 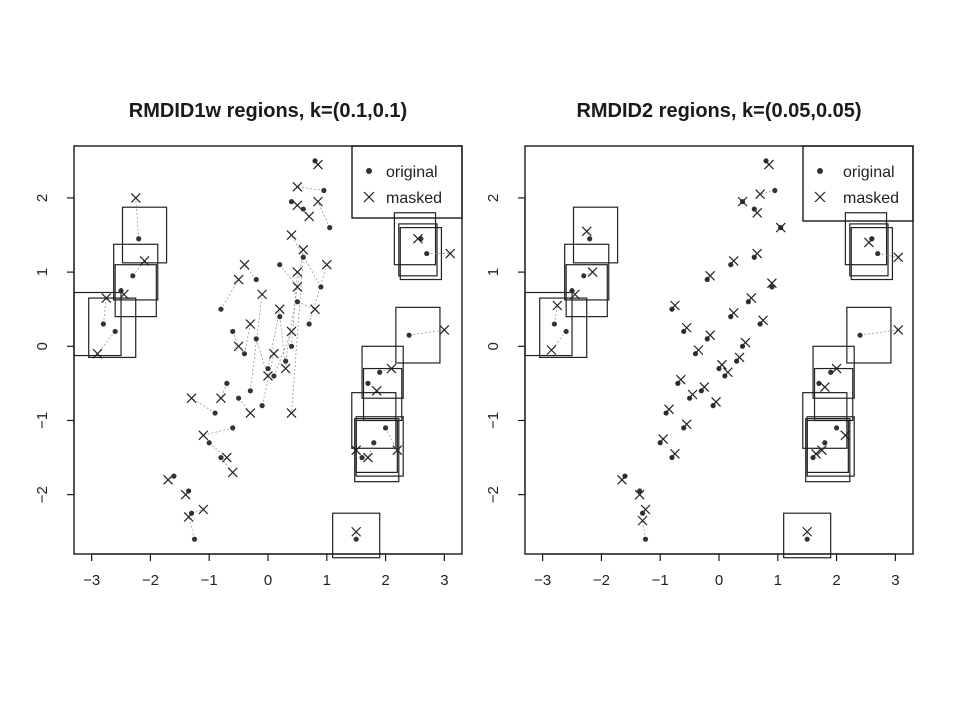 What do you see at coordinates (42, 272) in the screenshot?
I see `y-tick-label: 1` at bounding box center [42, 272].